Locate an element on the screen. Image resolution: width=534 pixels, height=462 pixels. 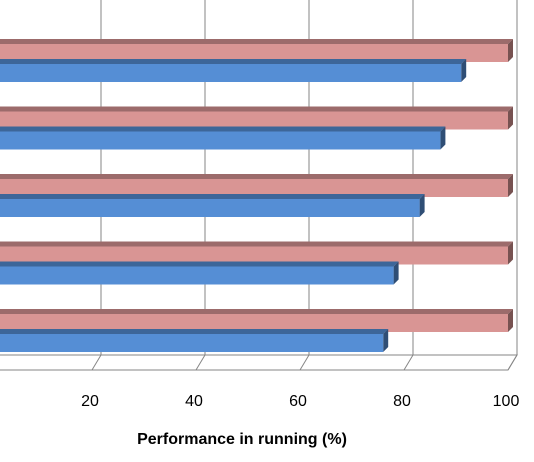
x-tick-label-60: 60 is located at coordinates (298, 401).